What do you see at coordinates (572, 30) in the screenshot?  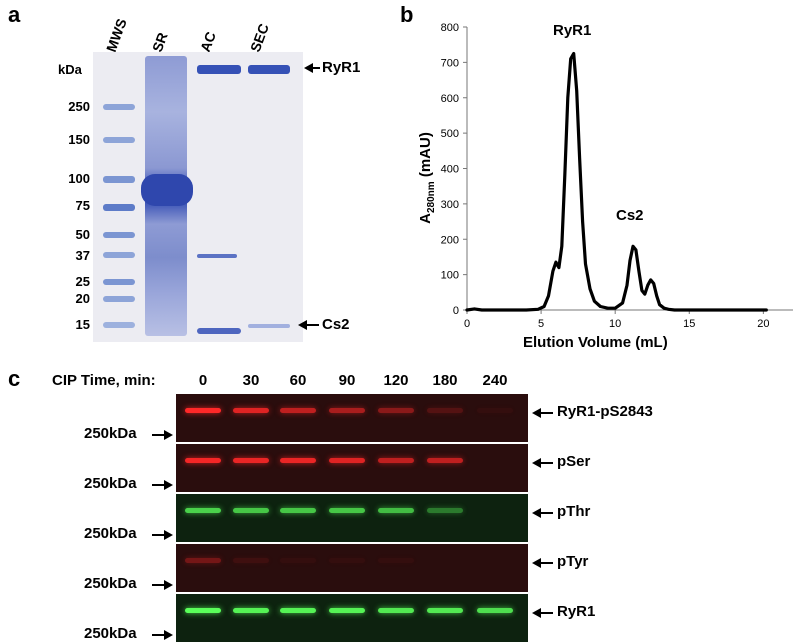 I see `peak-label-ryr1: RyR1` at bounding box center [572, 30].